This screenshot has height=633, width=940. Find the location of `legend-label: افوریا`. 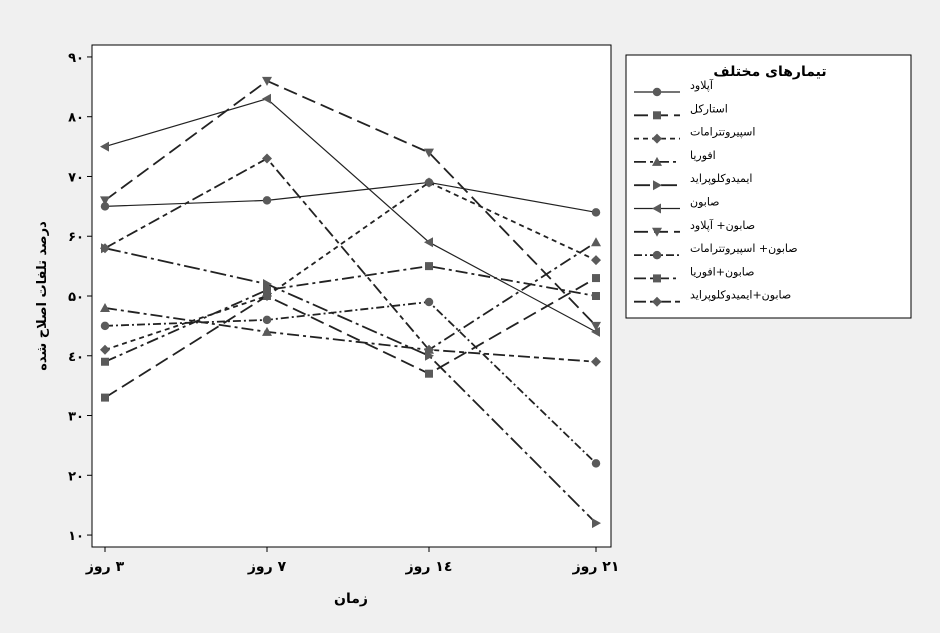

legend-label: افوریا is located at coordinates (703, 155).